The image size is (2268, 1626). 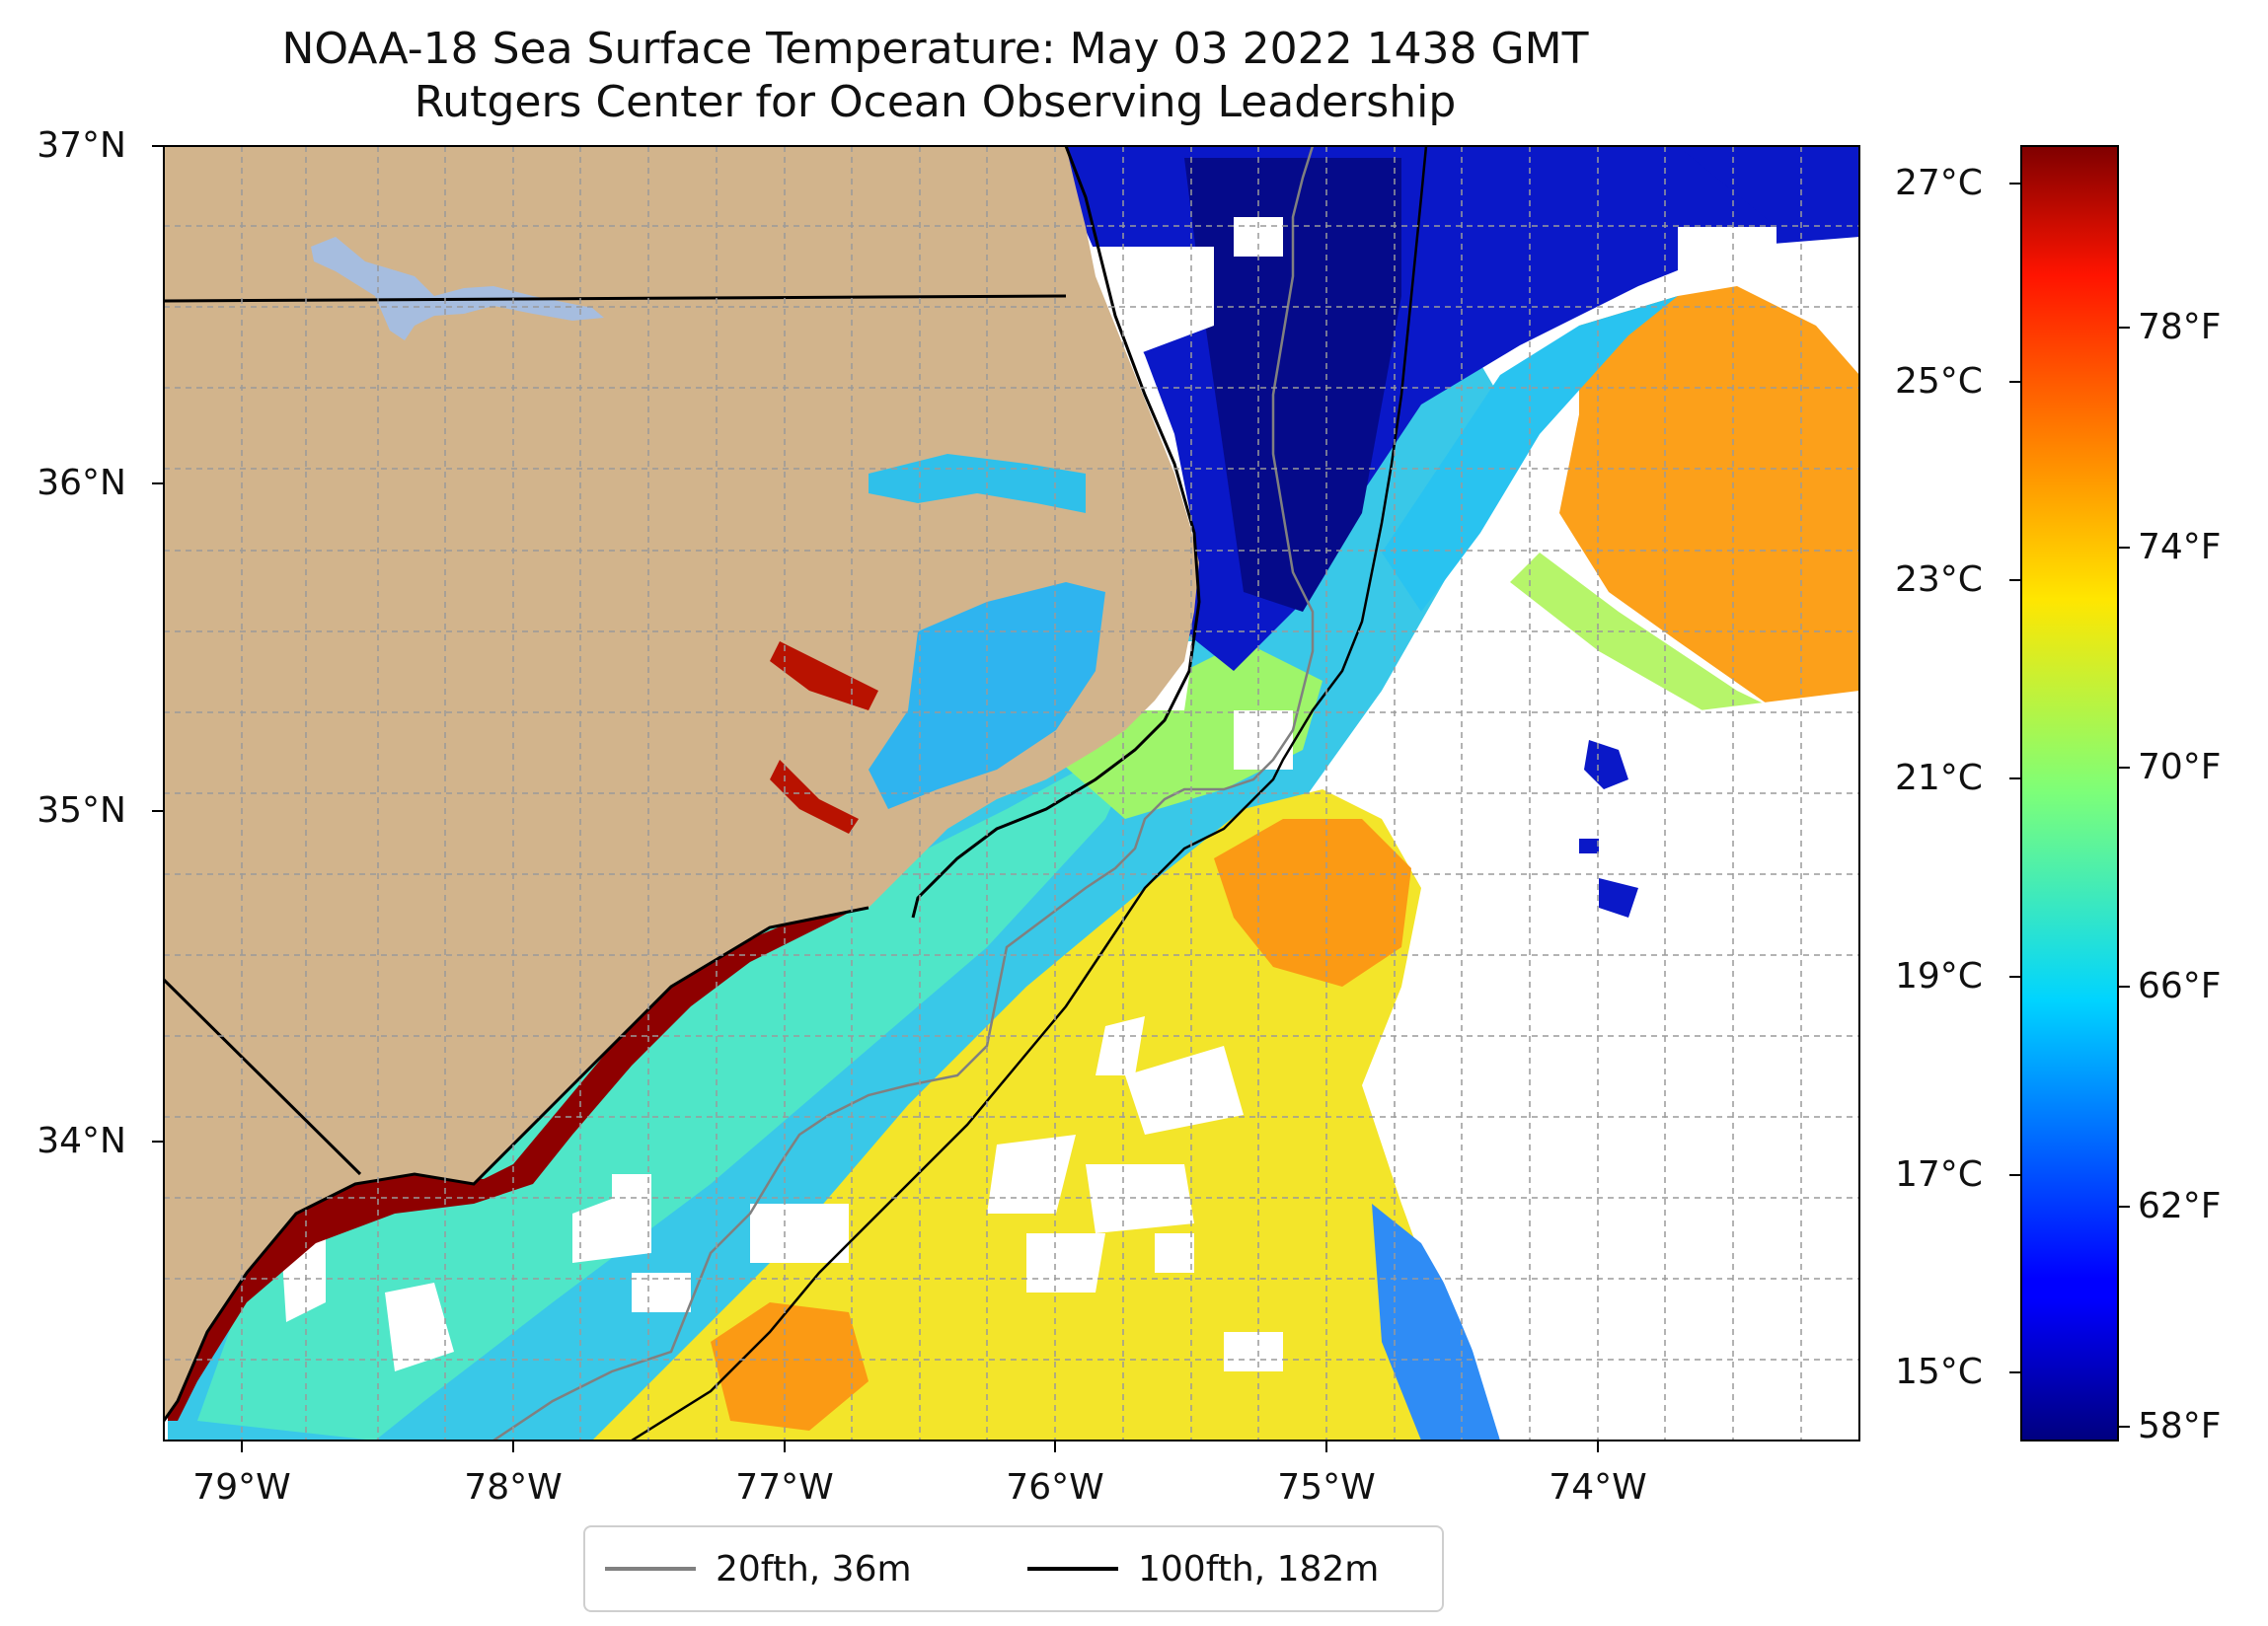 What do you see at coordinates (509, 1167) in the screenshot?
I see `sst-coastal-warm-strip` at bounding box center [509, 1167].